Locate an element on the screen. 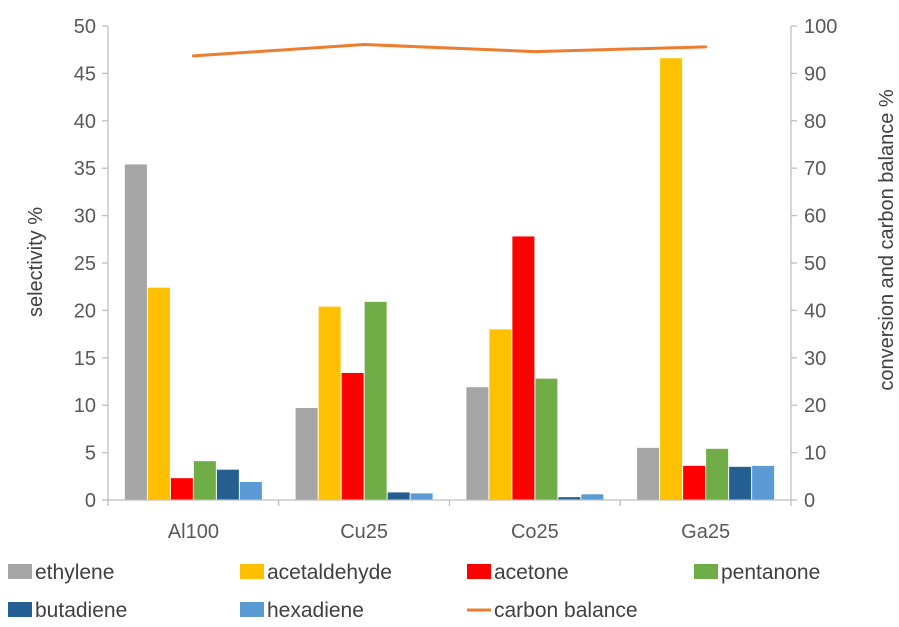 The height and width of the screenshot is (627, 899). bar-butadiene-al100 is located at coordinates (227, 484).